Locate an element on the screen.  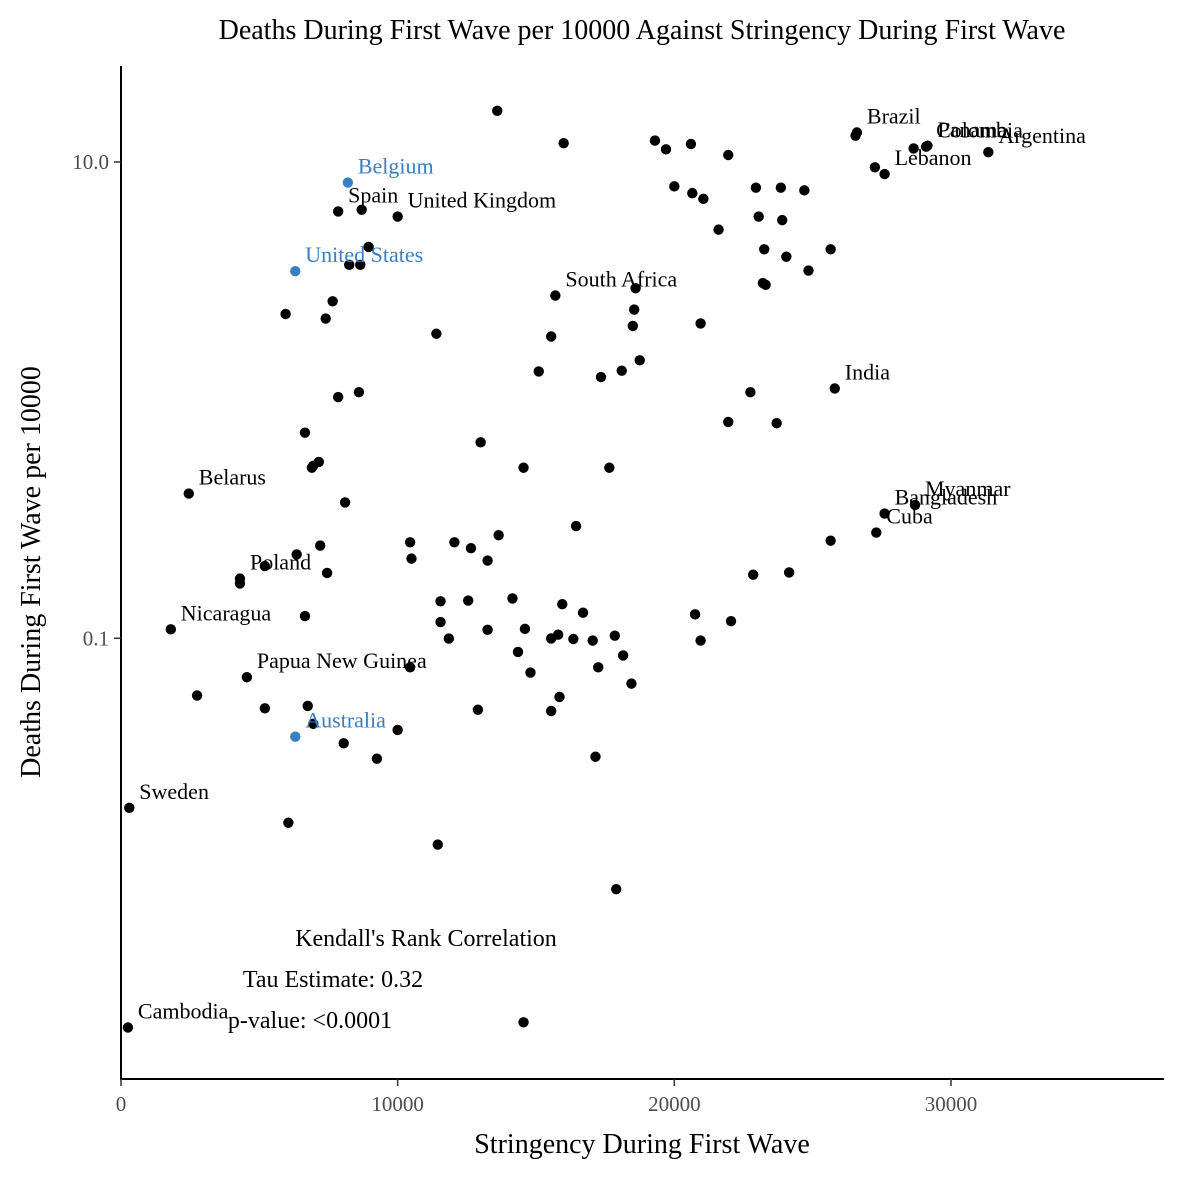
annotation-line-2: Tau Estimate: 0.32 is located at coordinates (333, 980).